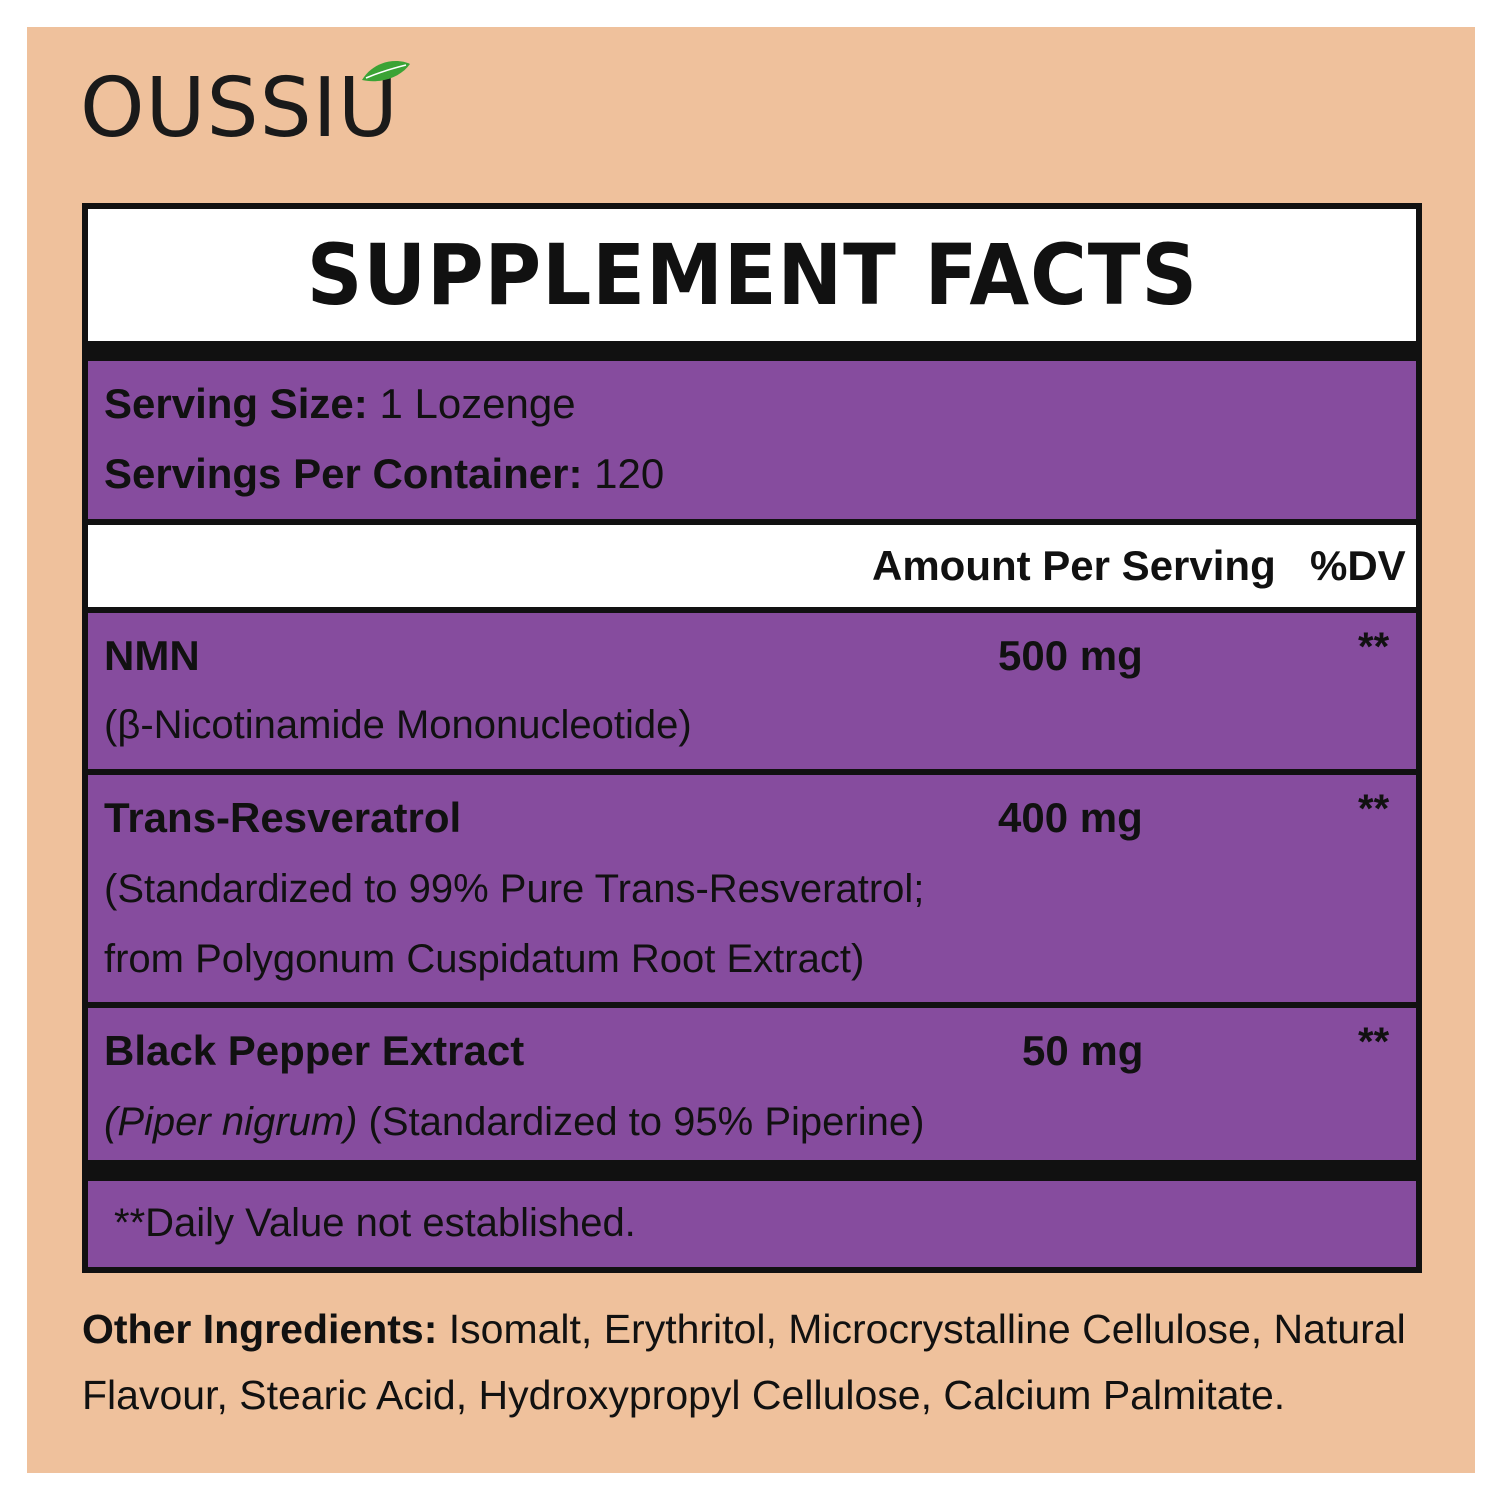  What do you see at coordinates (398, 725) in the screenshot?
I see `ingredient-description: (β-Nicotinamide Mononucleotide)` at bounding box center [398, 725].